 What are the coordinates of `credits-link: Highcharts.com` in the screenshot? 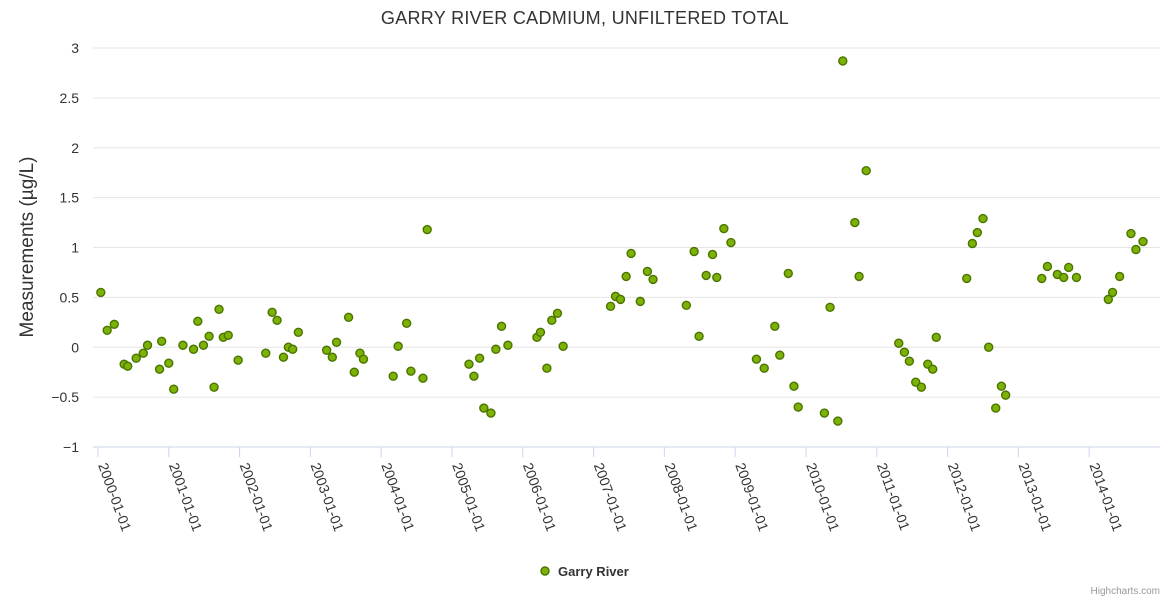 It's located at (1125, 591).